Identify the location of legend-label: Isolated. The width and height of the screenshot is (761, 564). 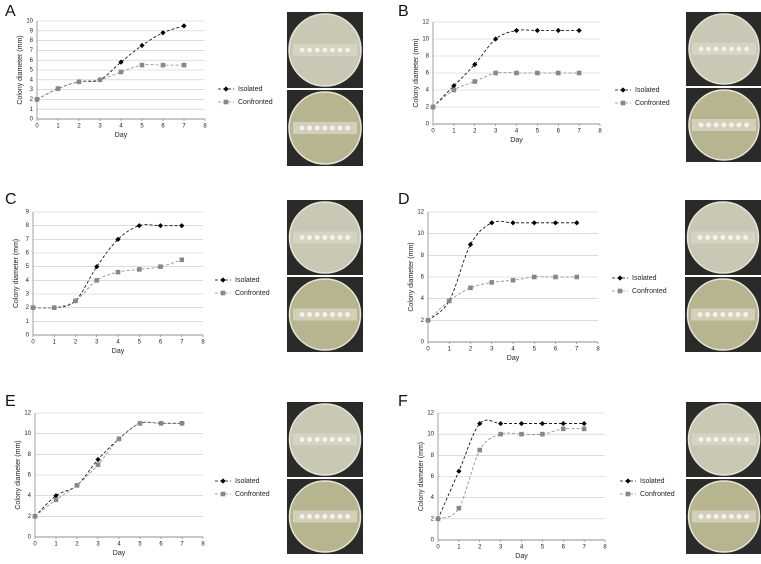
(644, 278).